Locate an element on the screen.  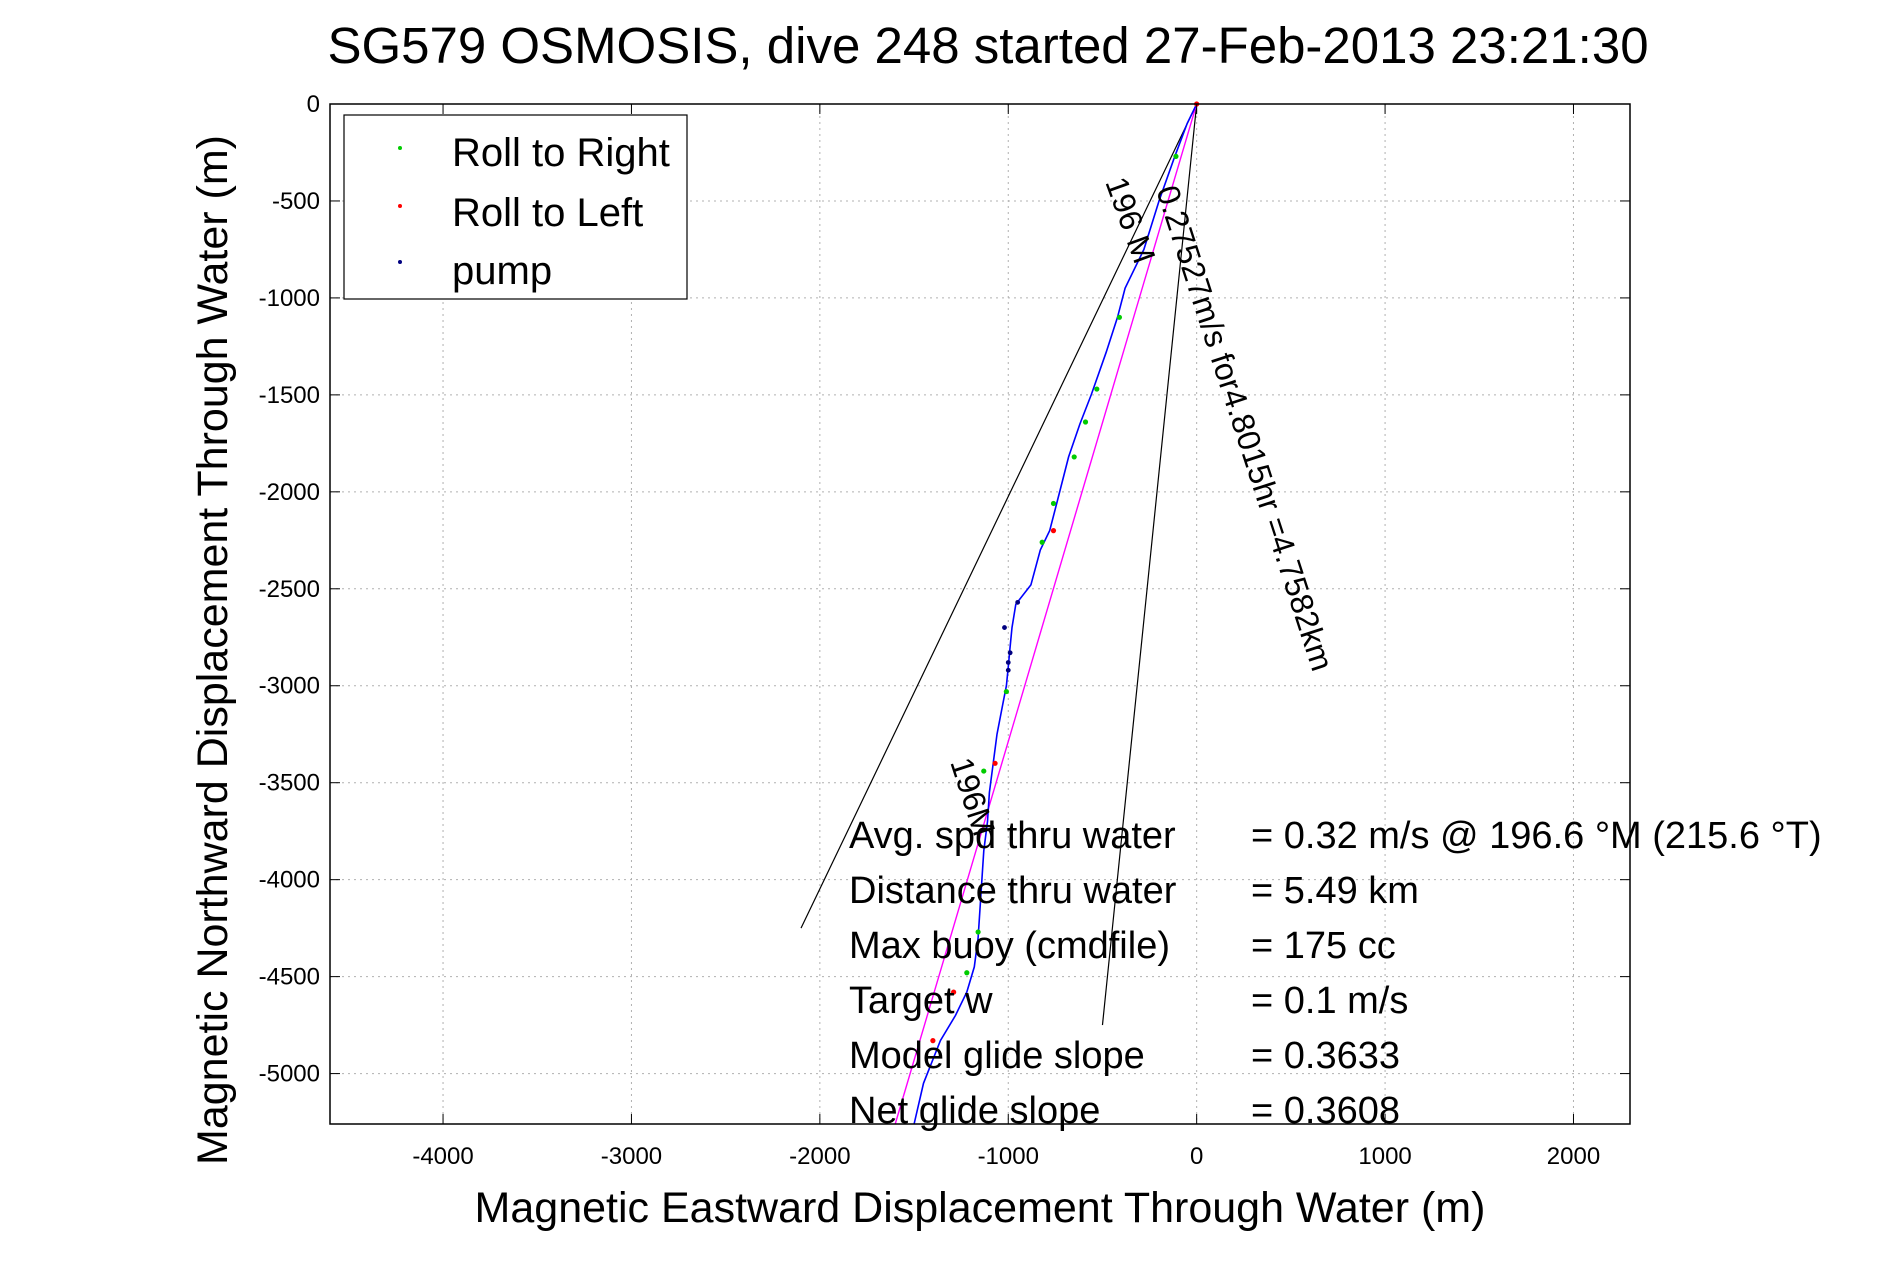
y-tick-label: -2000 is located at coordinates (289, 492).